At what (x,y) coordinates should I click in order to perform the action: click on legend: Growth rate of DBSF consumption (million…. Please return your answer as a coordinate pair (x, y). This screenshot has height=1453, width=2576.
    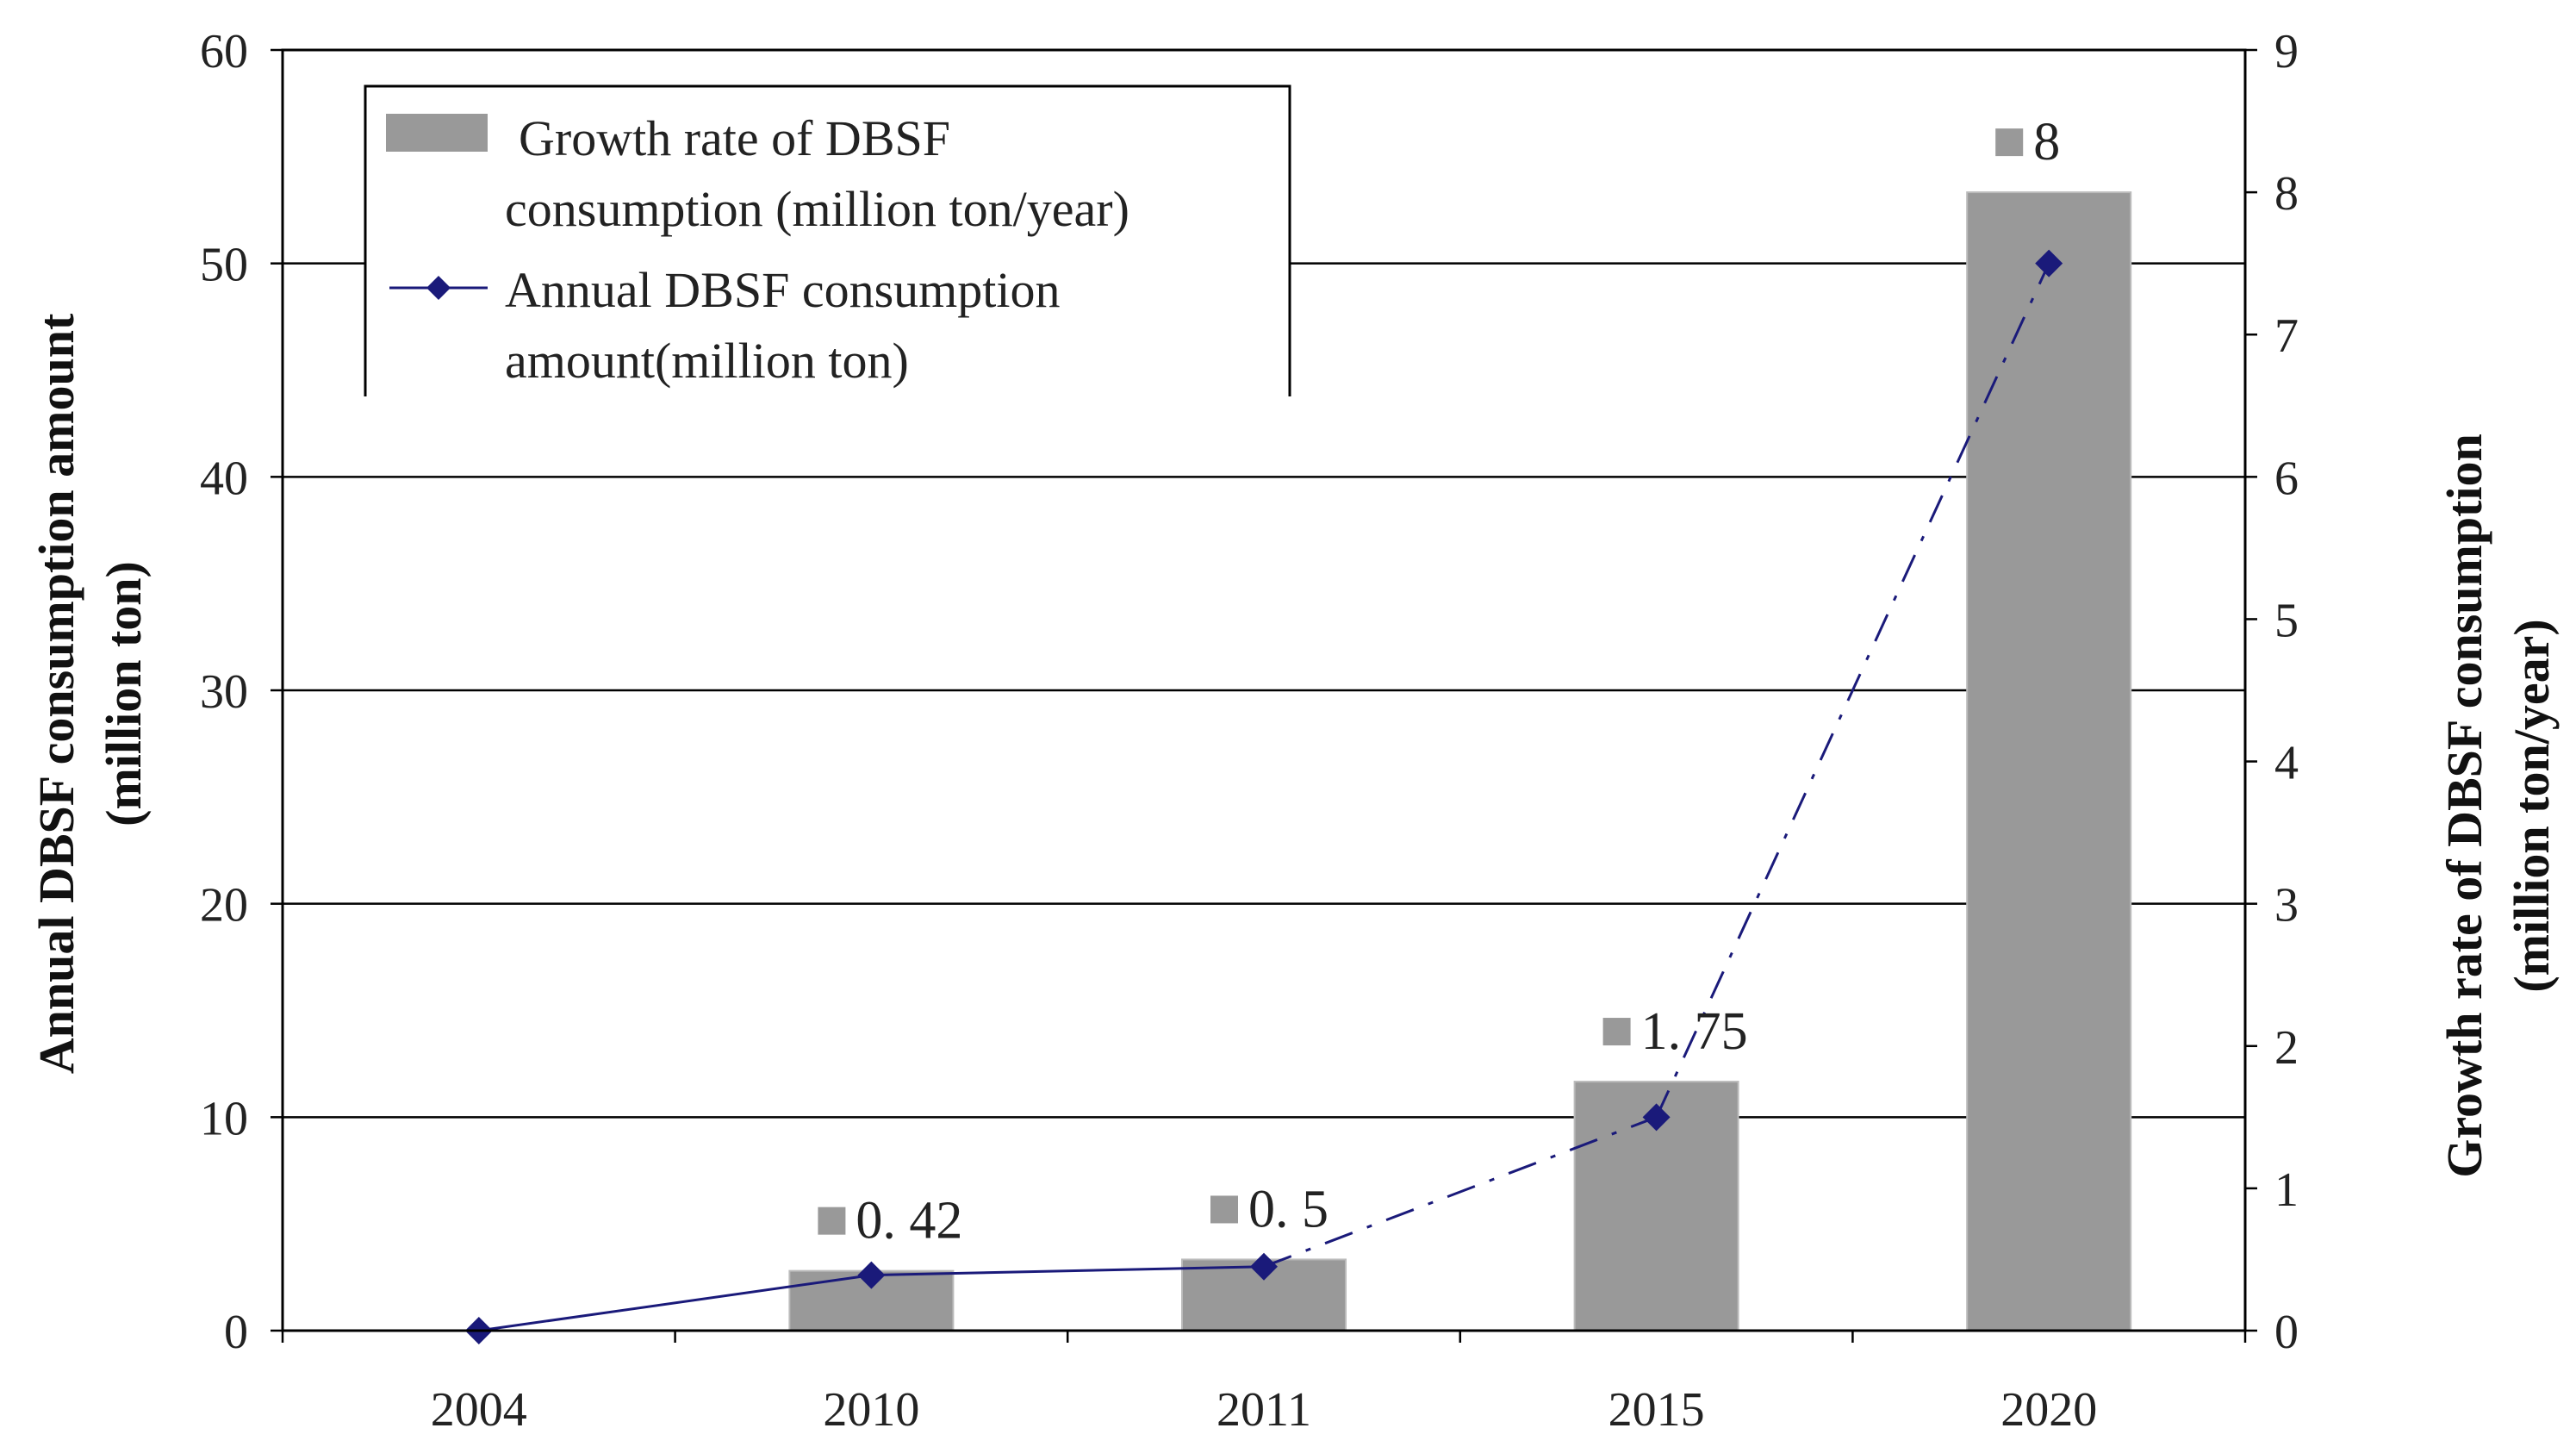
    Looking at the image, I should click on (828, 240).